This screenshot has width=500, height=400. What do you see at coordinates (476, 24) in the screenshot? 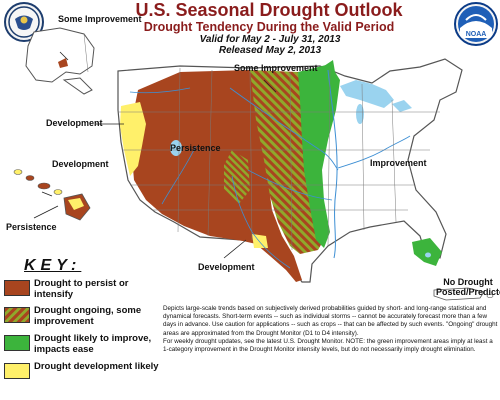
I see `noaa-logo-icon: NOAA` at bounding box center [476, 24].